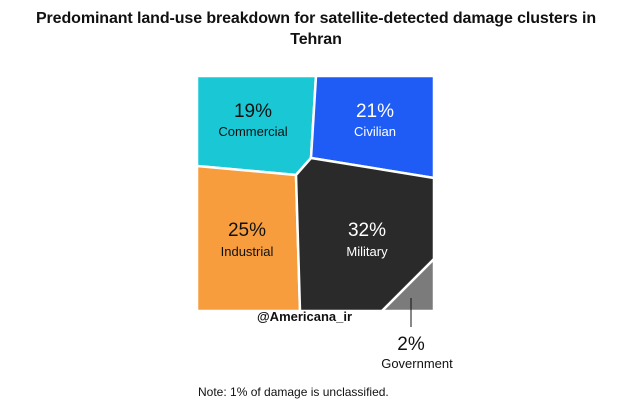  I want to click on label-name-military: Military, so click(367, 251).